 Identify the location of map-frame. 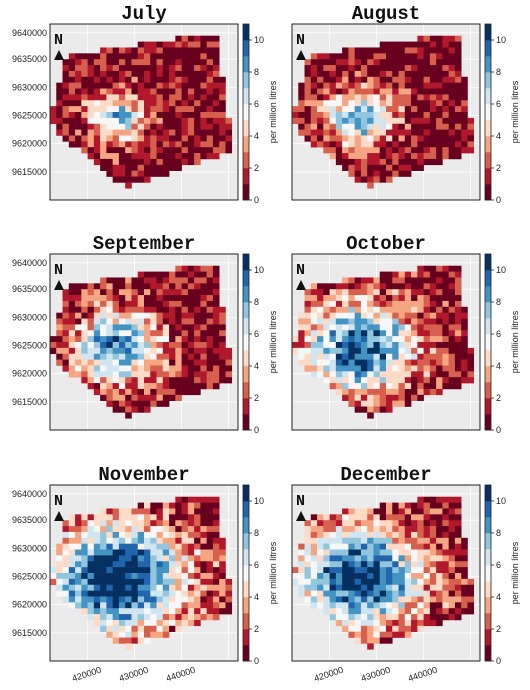
(386, 342).